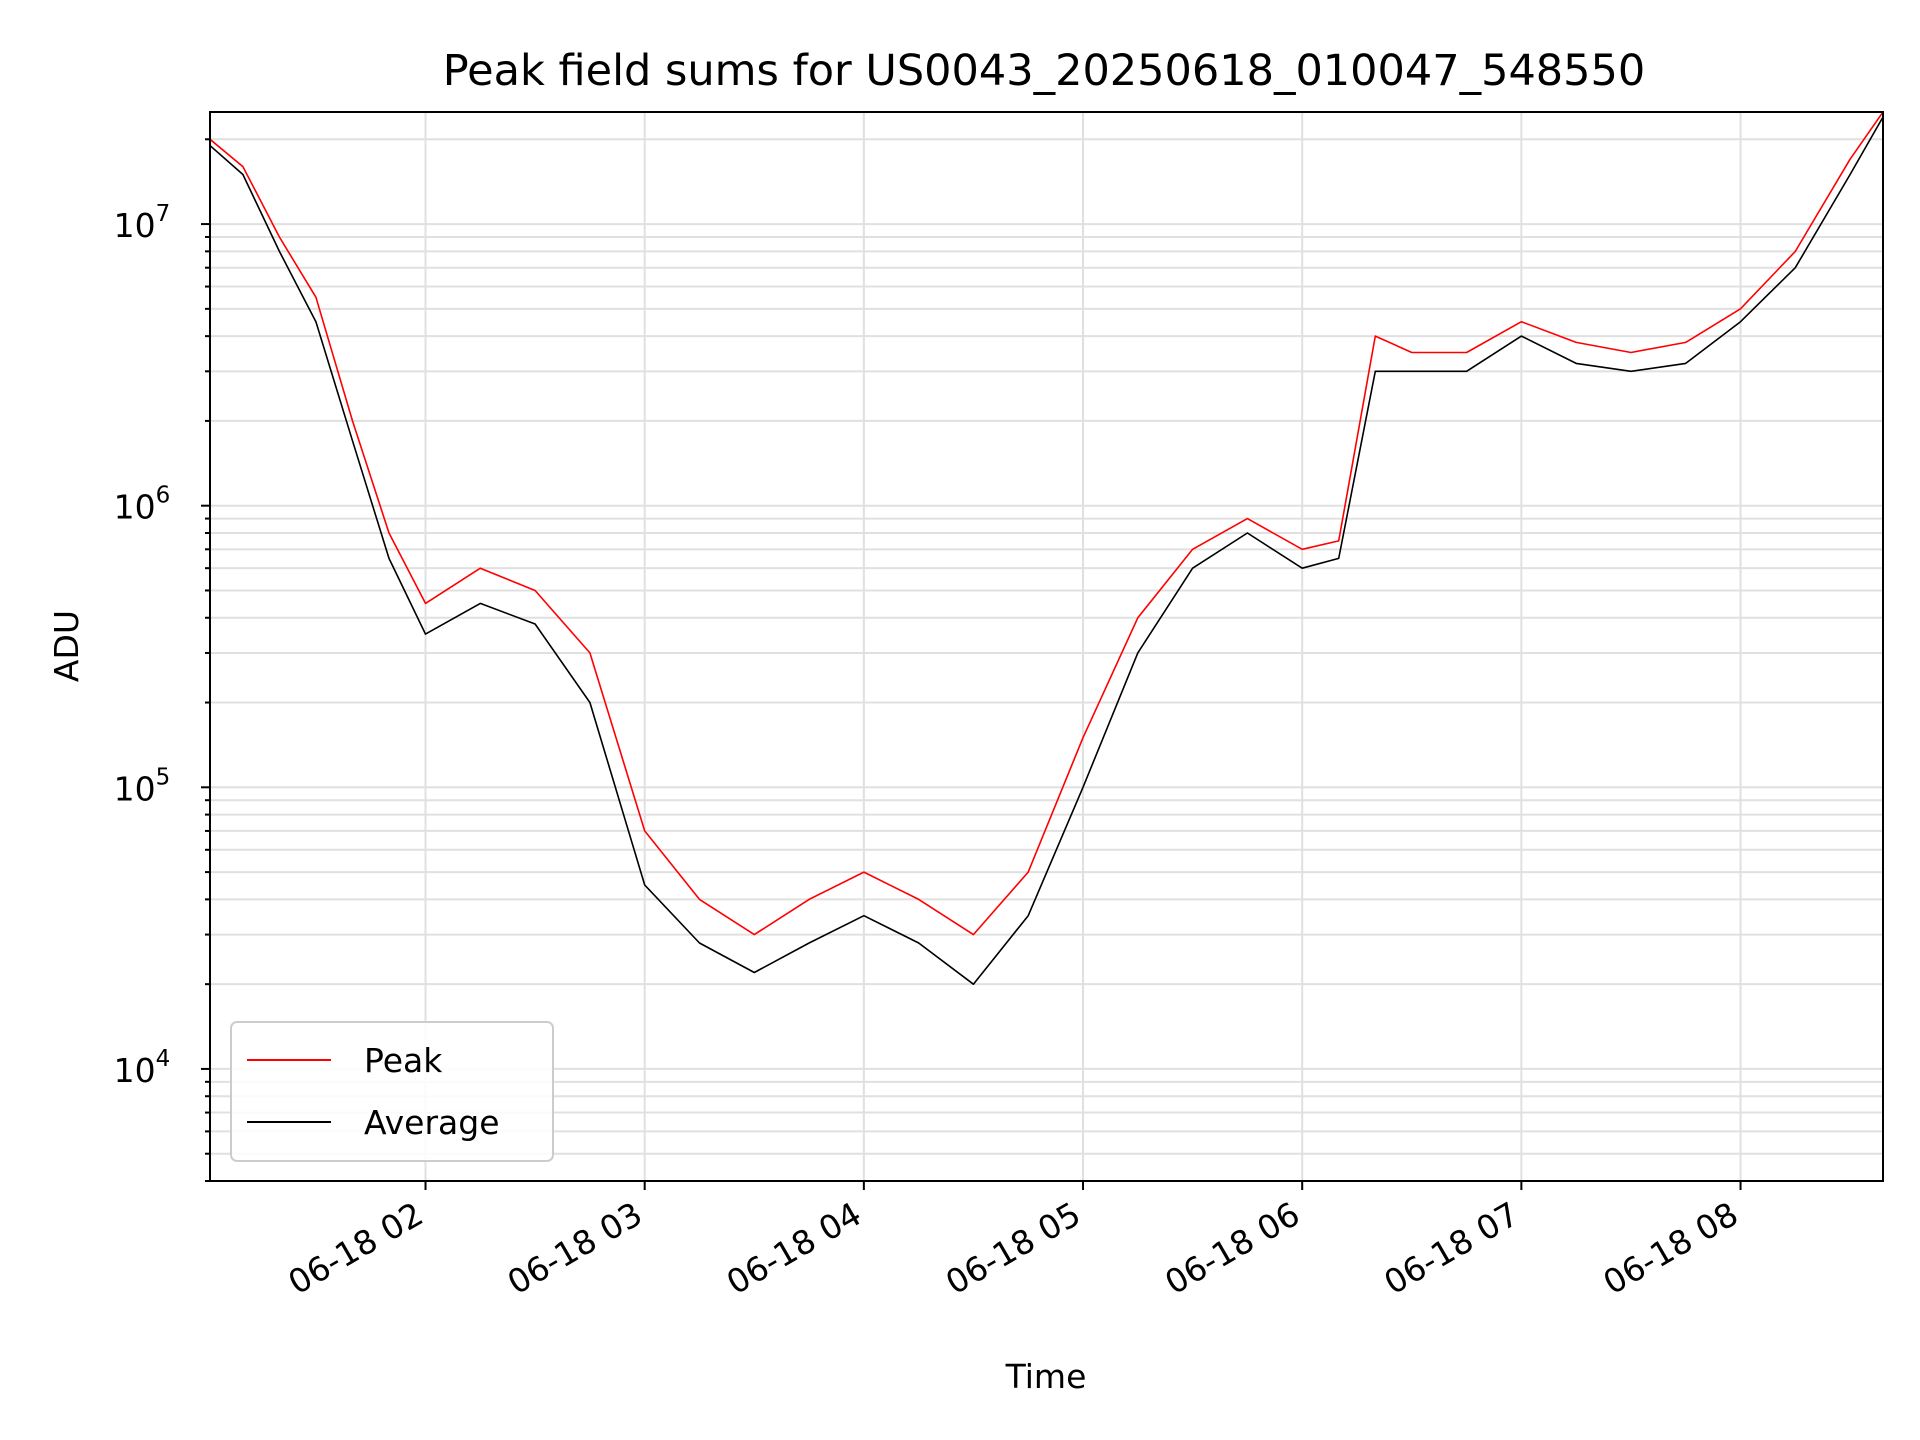 This screenshot has width=1920, height=1440. What do you see at coordinates (163, 214) in the screenshot?
I see `y-tick-exponent: 7` at bounding box center [163, 214].